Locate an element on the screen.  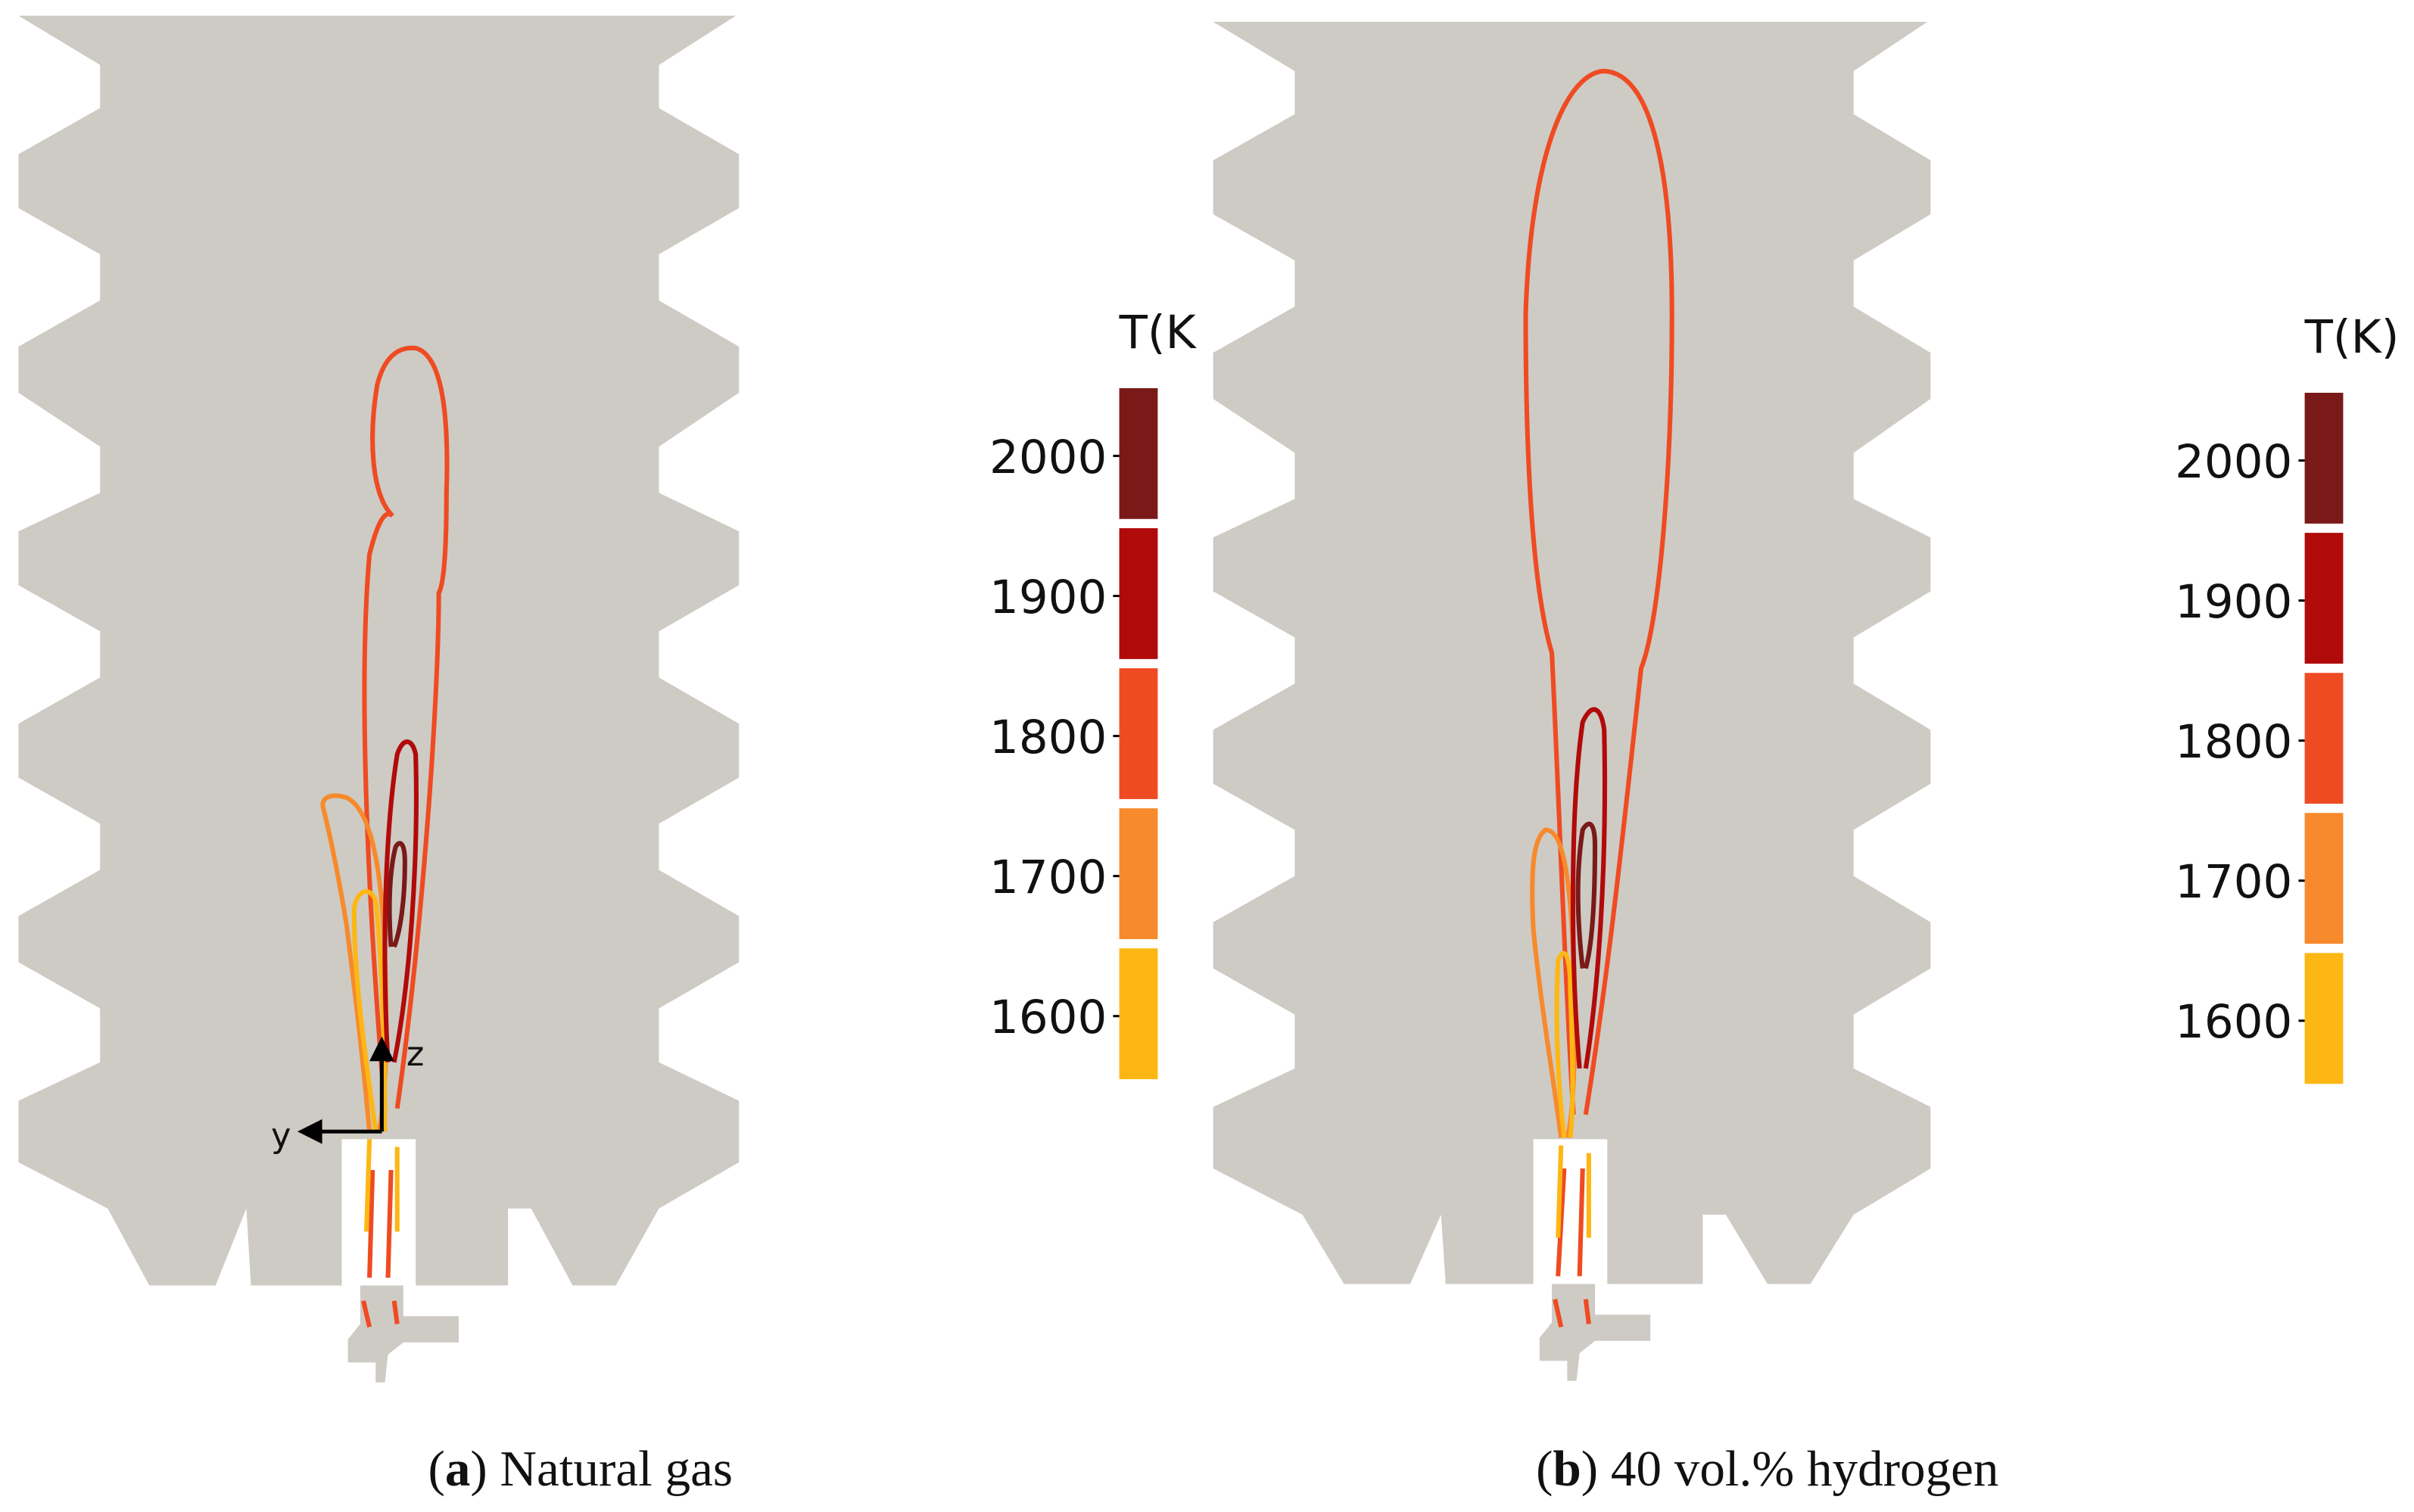
caption-part: Natural gas is located at coordinates (610, 1468).